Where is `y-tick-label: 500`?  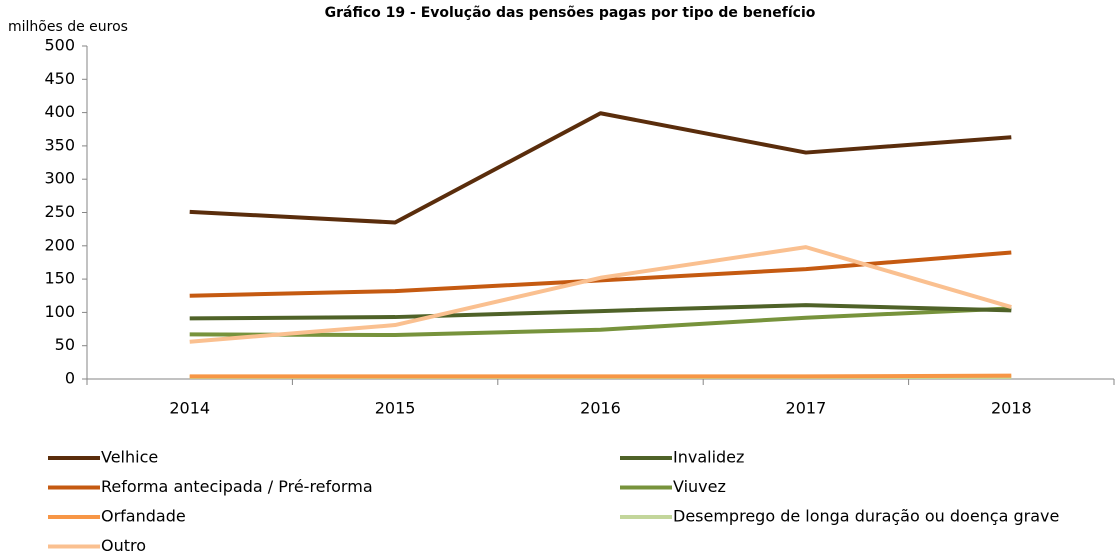
y-tick-label: 500 is located at coordinates (59, 45).